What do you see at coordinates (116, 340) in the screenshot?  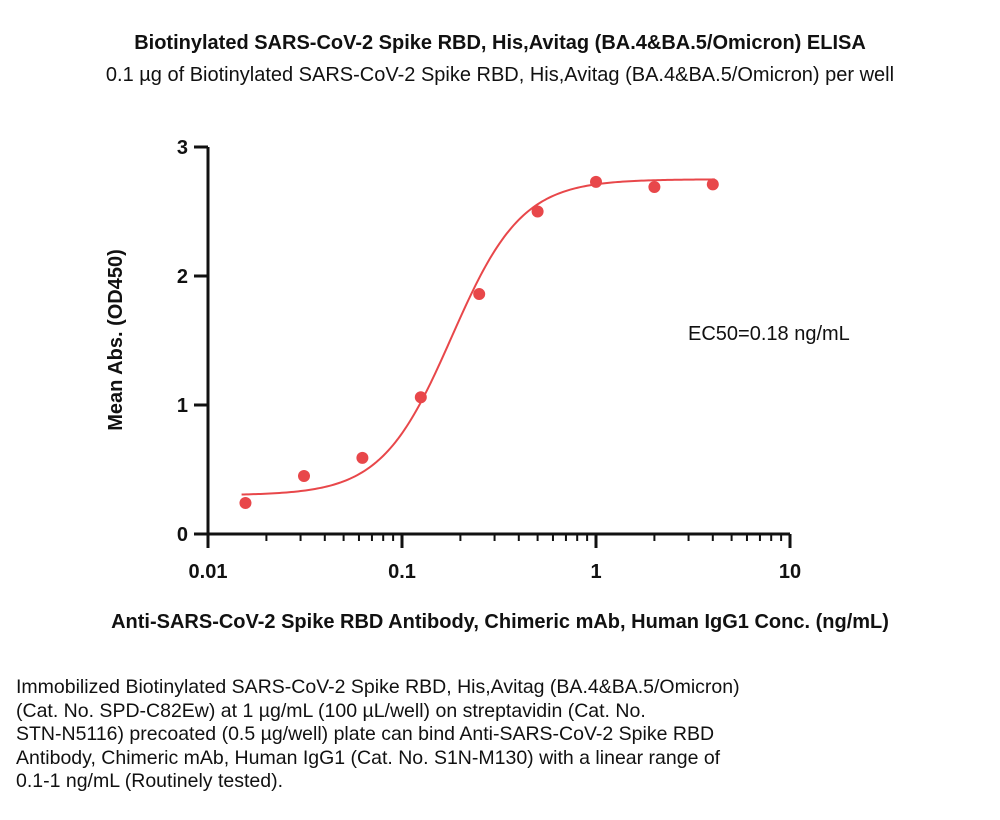 I see `y-axis-label: Mean Abs. (OD450)` at bounding box center [116, 340].